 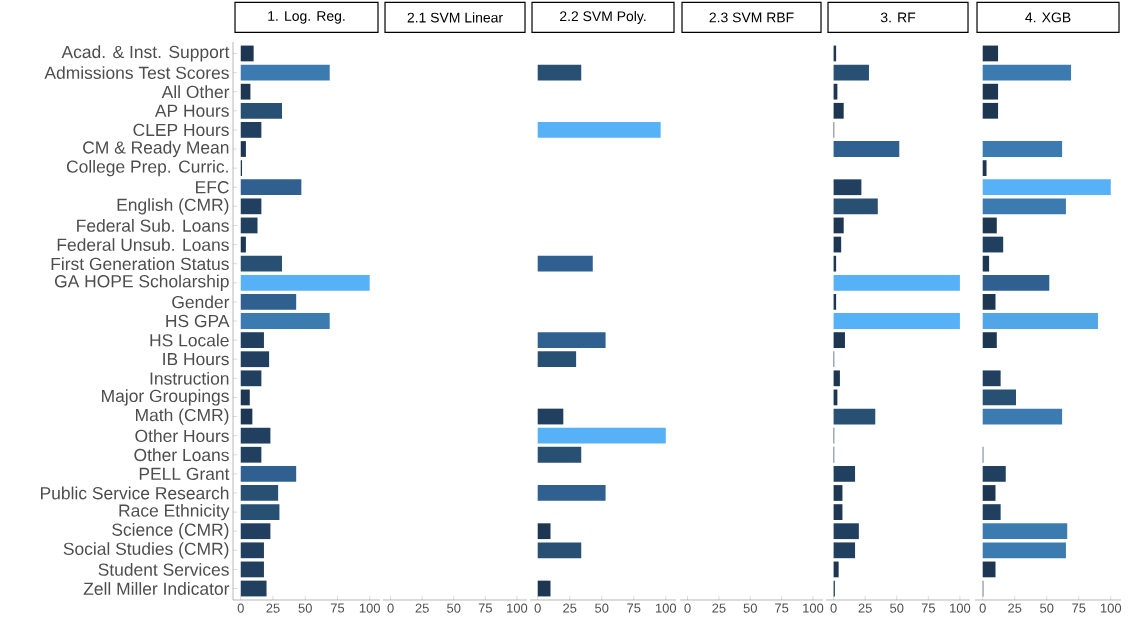 What do you see at coordinates (898, 17) in the screenshot?
I see `chart-title: 3. RF` at bounding box center [898, 17].